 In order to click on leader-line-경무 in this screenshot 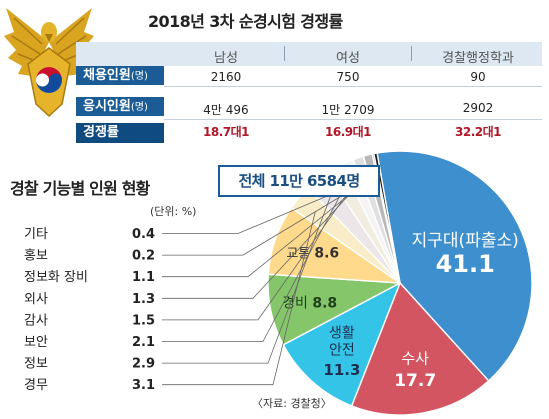, I will do `click(239, 298)`.